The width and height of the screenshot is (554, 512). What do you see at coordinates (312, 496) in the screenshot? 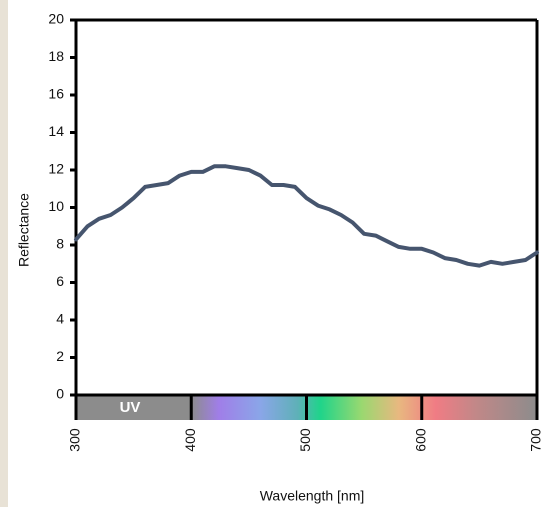
I see `x-axis-label: Wavelength [nm]` at bounding box center [312, 496].